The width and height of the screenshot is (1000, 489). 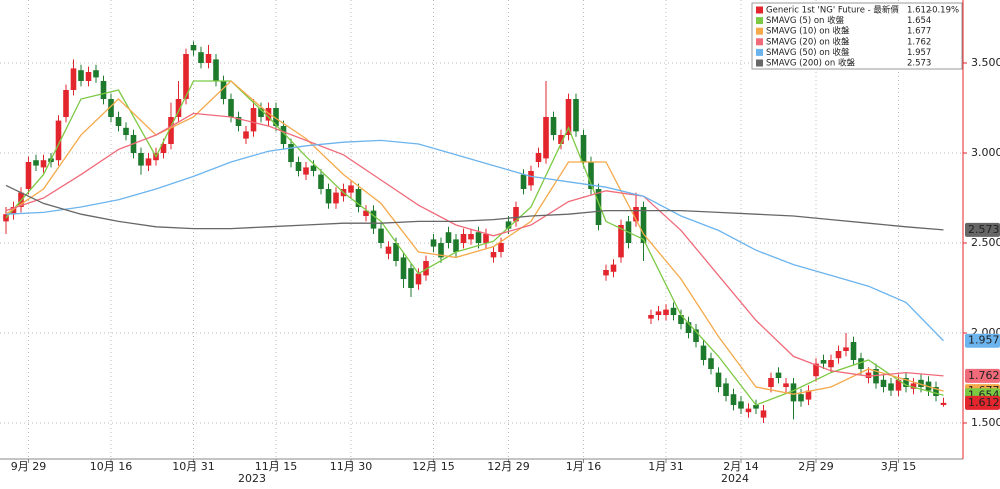 What do you see at coordinates (984, 340) in the screenshot?
I see `value-tag: 1.957` at bounding box center [984, 340].